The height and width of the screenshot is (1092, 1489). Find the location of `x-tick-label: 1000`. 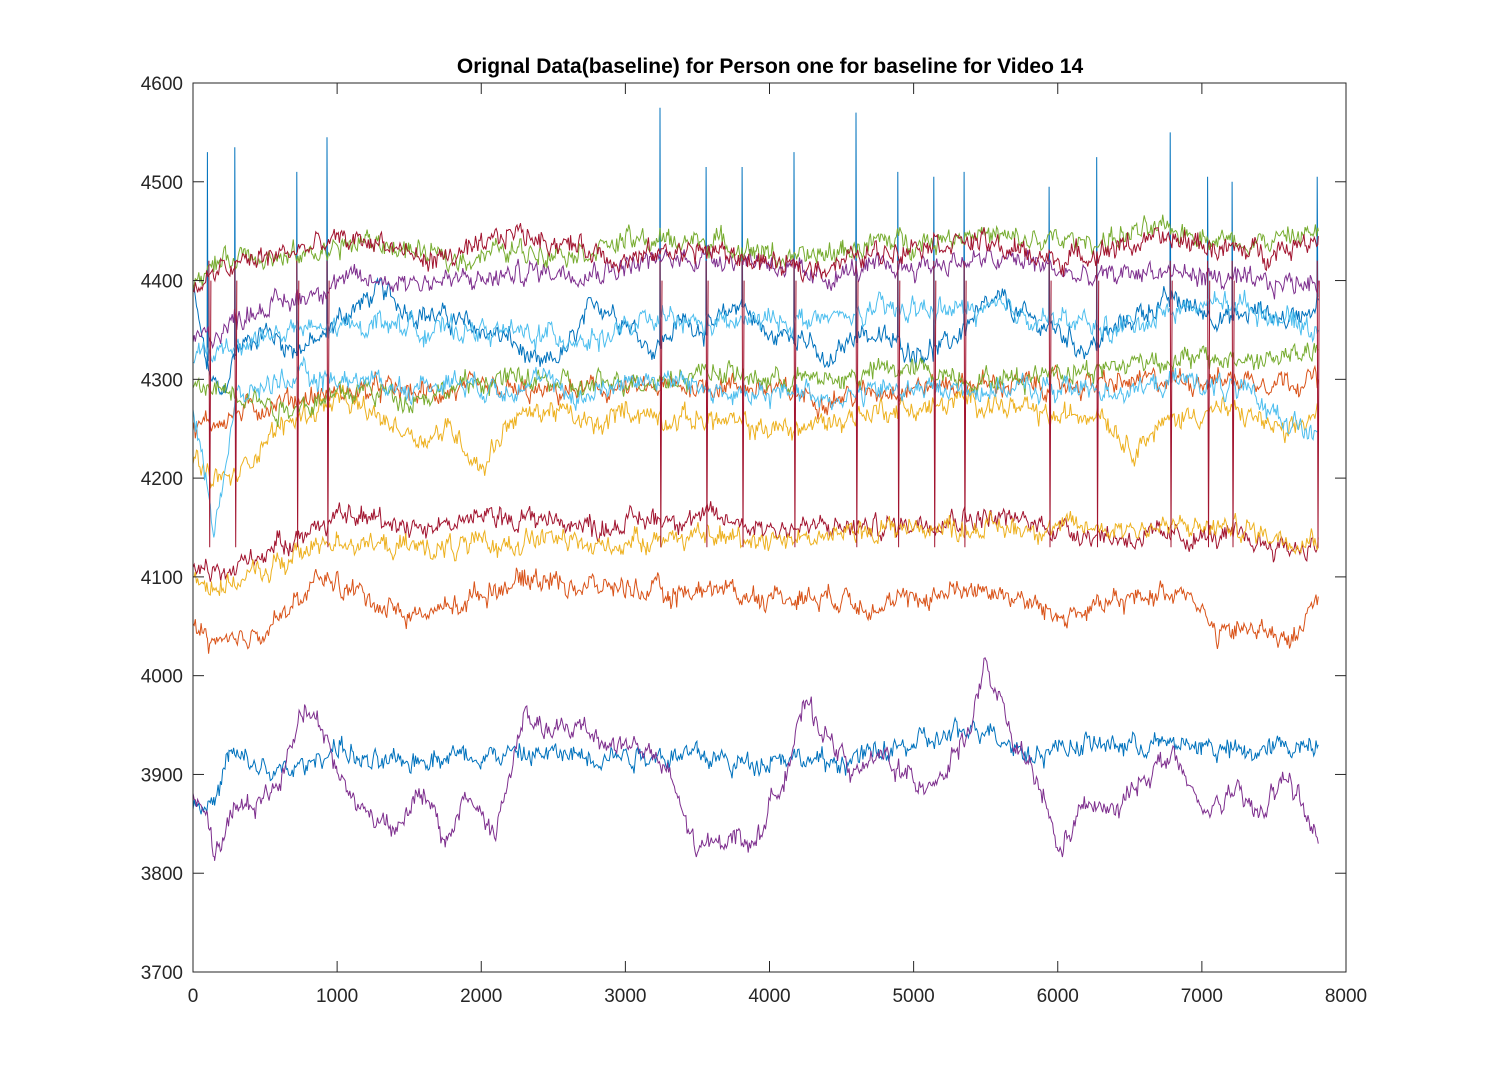

x-tick-label: 1000 is located at coordinates (337, 996).